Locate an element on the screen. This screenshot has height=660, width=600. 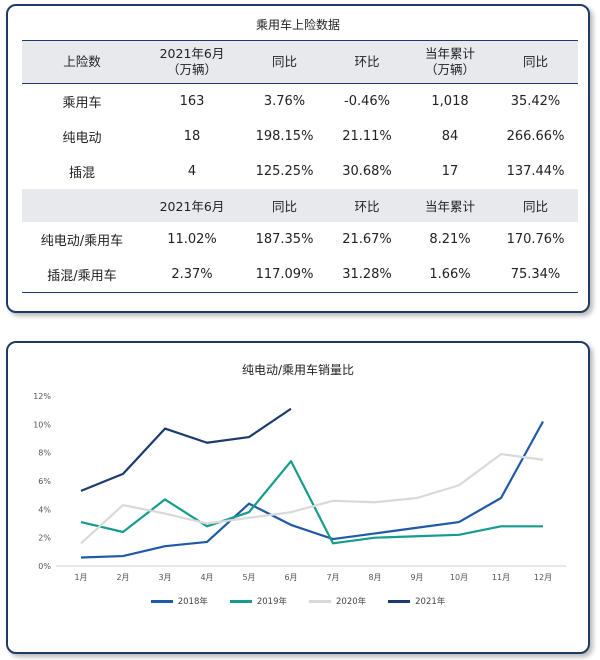
table-cell: 84 is located at coordinates (450, 136).